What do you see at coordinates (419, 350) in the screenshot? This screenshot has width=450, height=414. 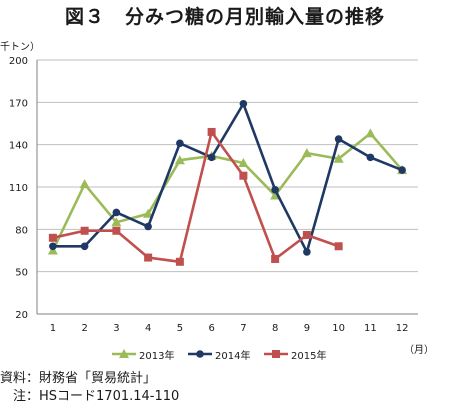 I see `x-axis-unit: （月）` at bounding box center [419, 350].